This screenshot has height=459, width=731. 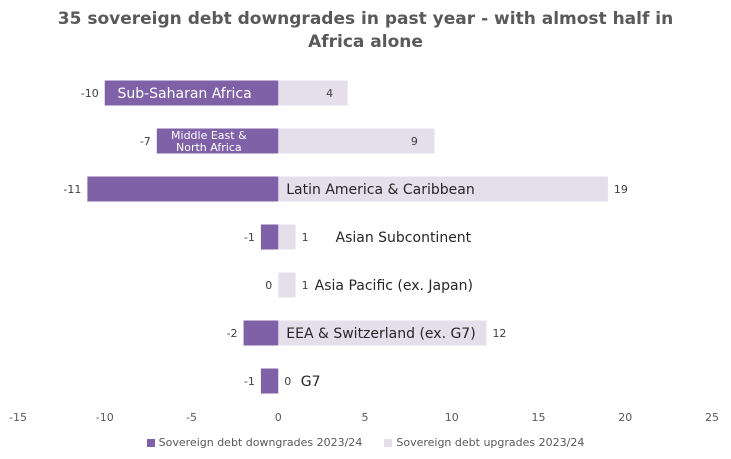 I want to click on legend-swatch-upgrades, so click(x=388, y=442).